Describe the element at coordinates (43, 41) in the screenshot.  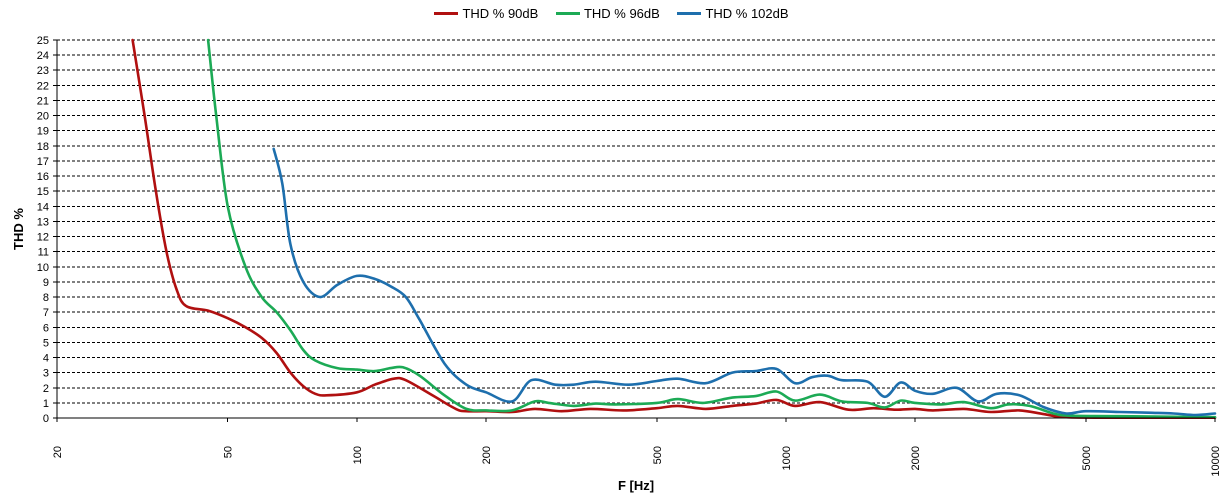
I see `y-tick-label-25: 25` at that location.